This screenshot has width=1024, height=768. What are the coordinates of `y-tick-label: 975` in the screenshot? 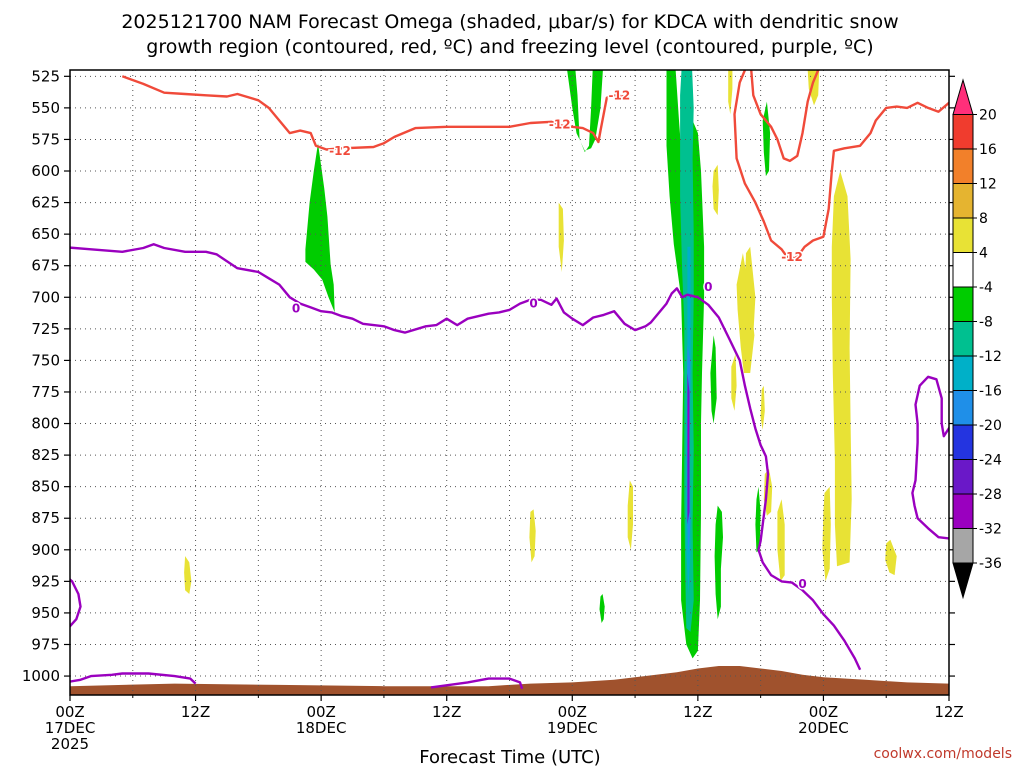 It's located at (45, 644).